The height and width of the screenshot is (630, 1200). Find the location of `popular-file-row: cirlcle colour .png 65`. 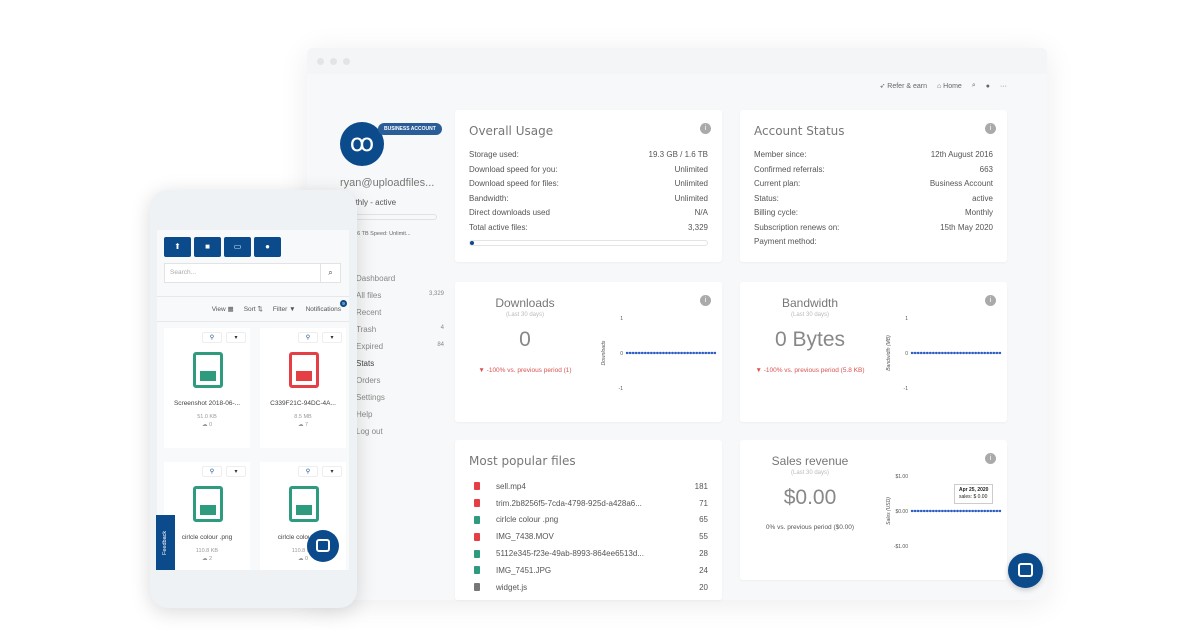

popular-file-row: cirlcle colour .png 65 is located at coordinates (588, 520).